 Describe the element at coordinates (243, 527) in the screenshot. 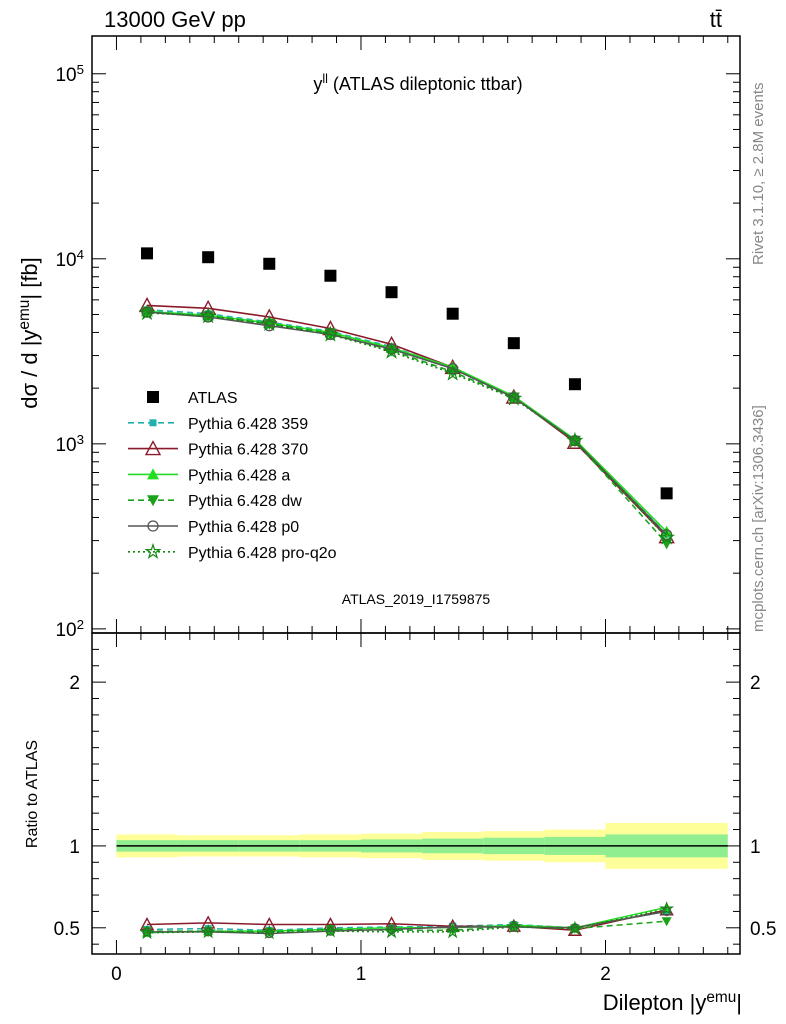

I see `legend-label: Pythia 6.428 p0` at that location.